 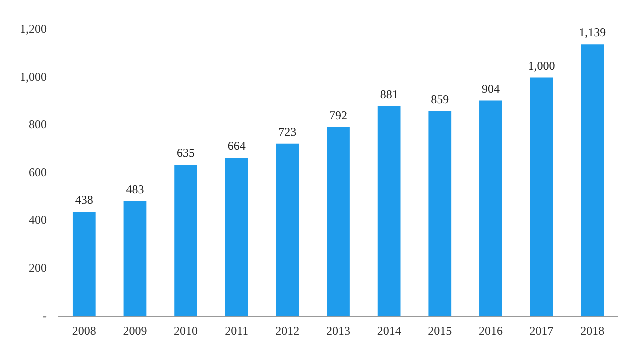 What do you see at coordinates (186, 153) in the screenshot?
I see `data-label: 635` at bounding box center [186, 153].